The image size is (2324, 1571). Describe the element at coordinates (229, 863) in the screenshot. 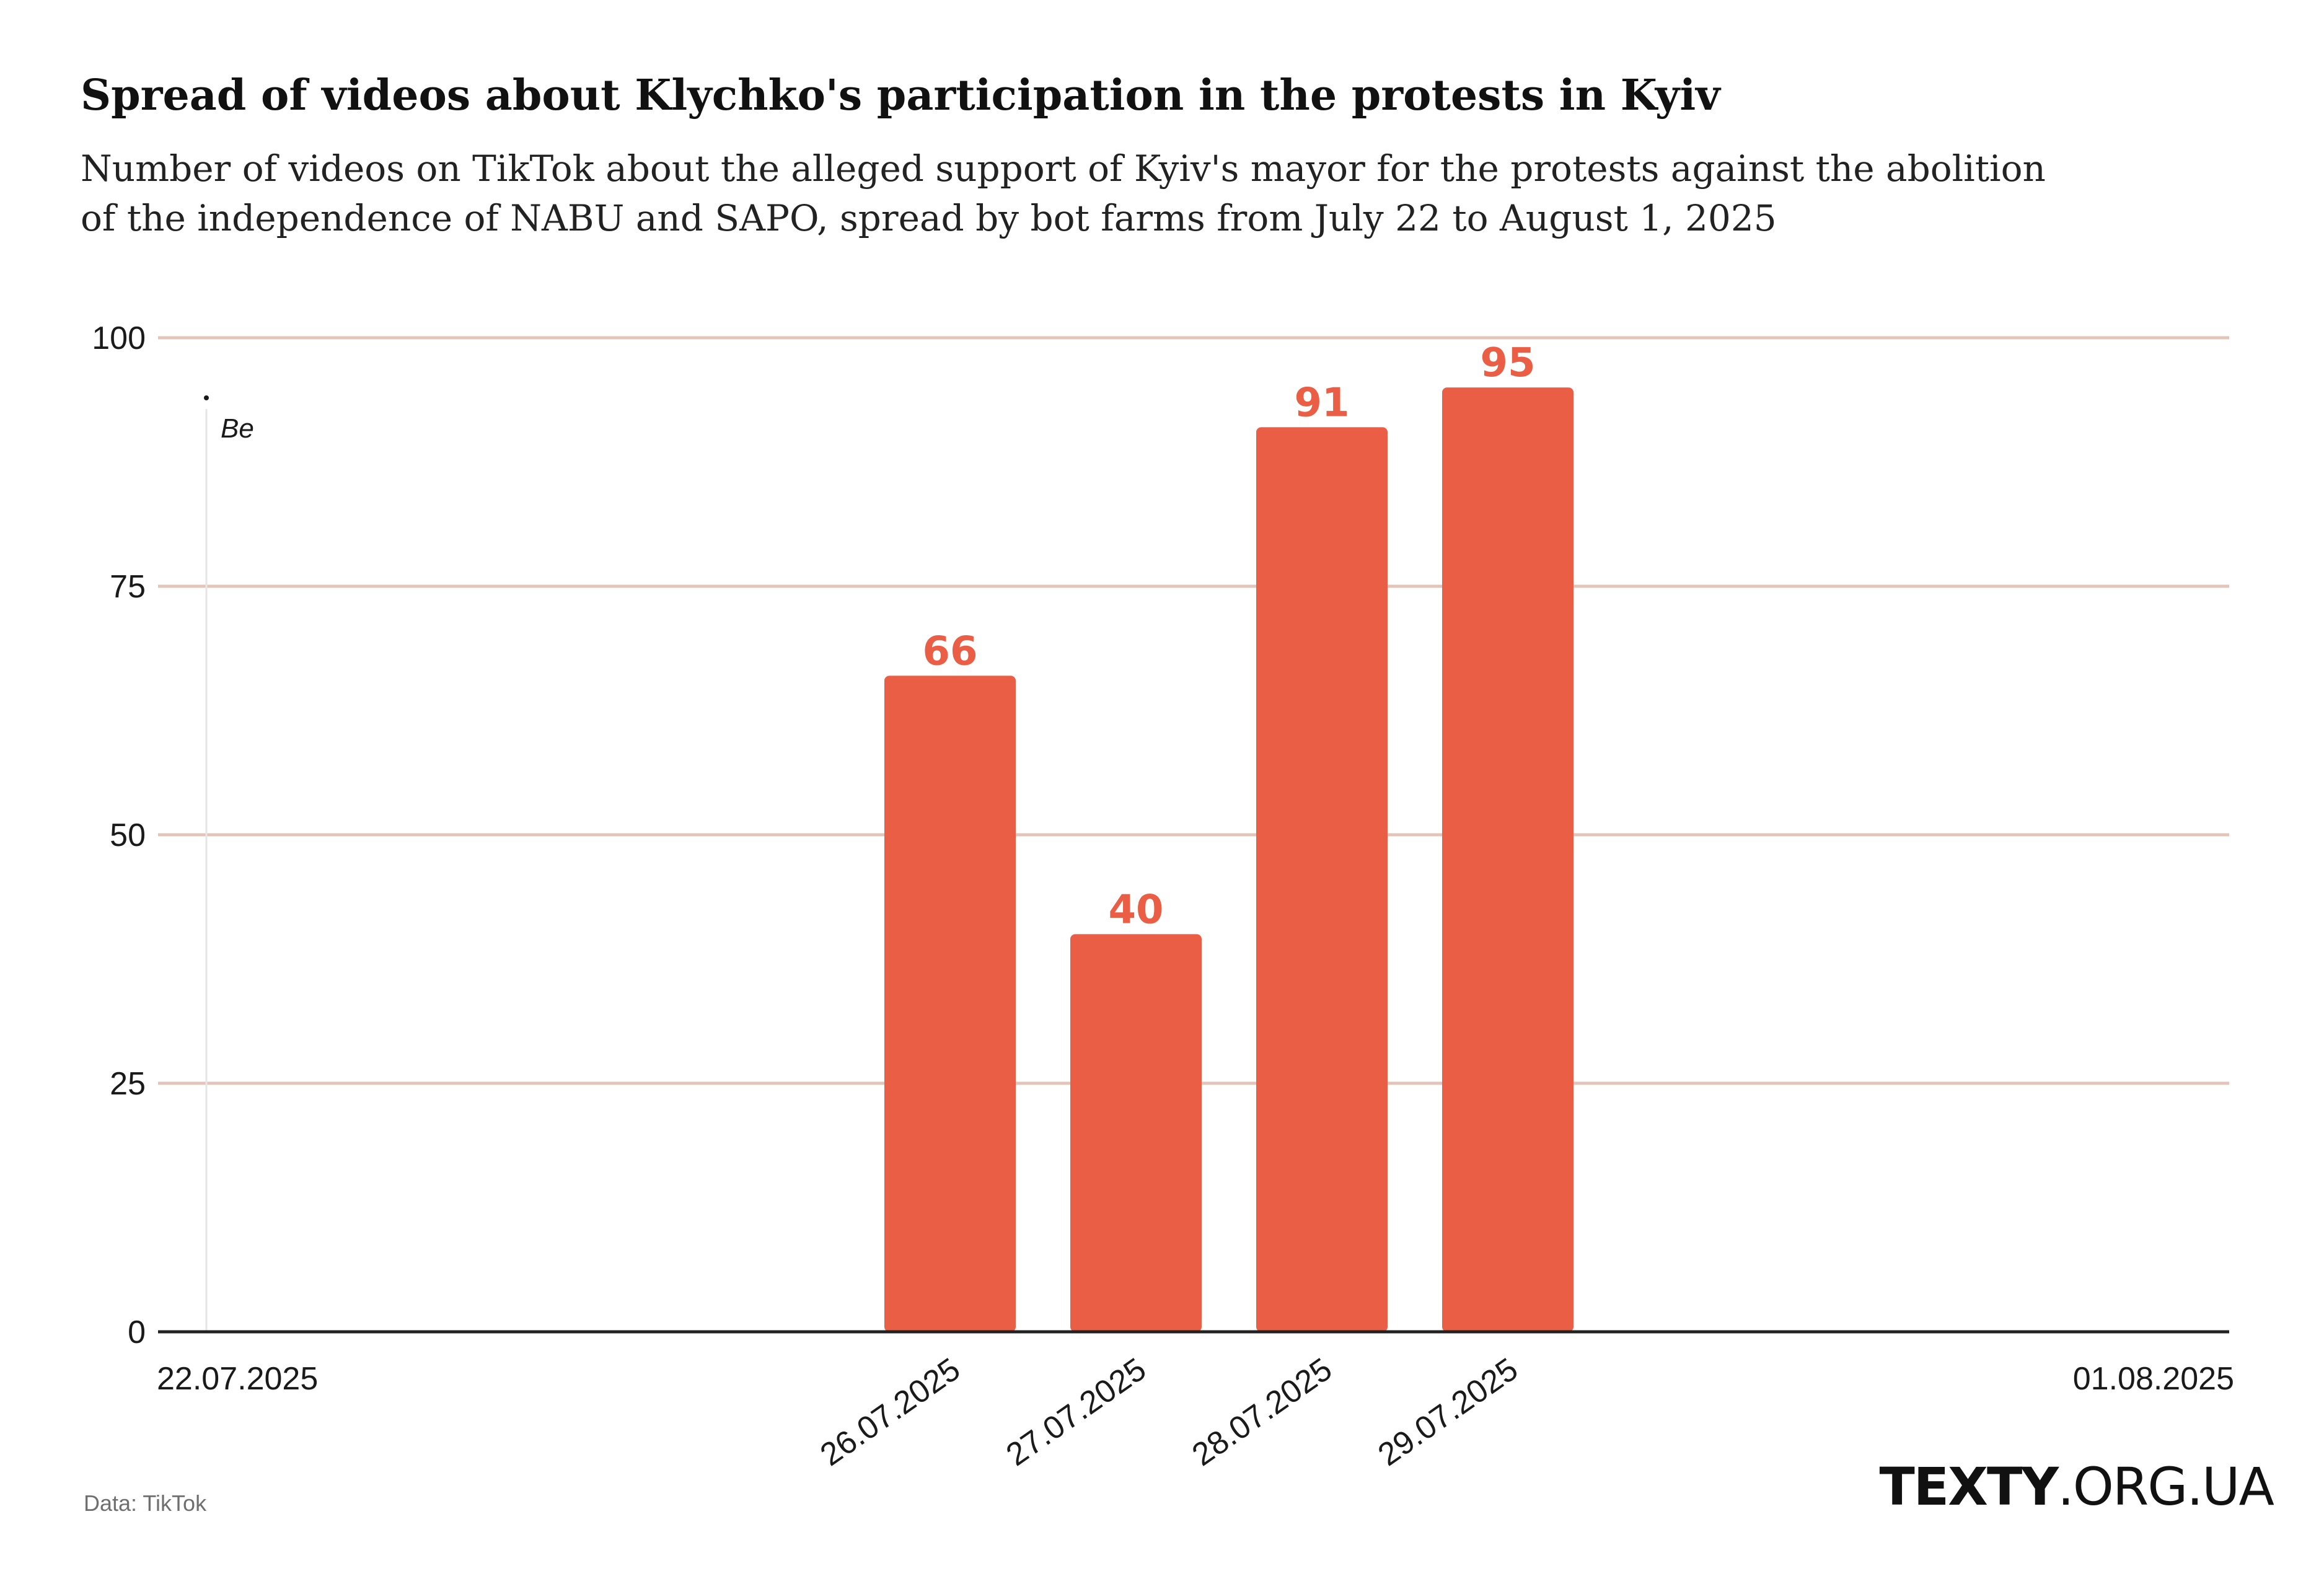

I see `annotation-layer: Be` at that location.